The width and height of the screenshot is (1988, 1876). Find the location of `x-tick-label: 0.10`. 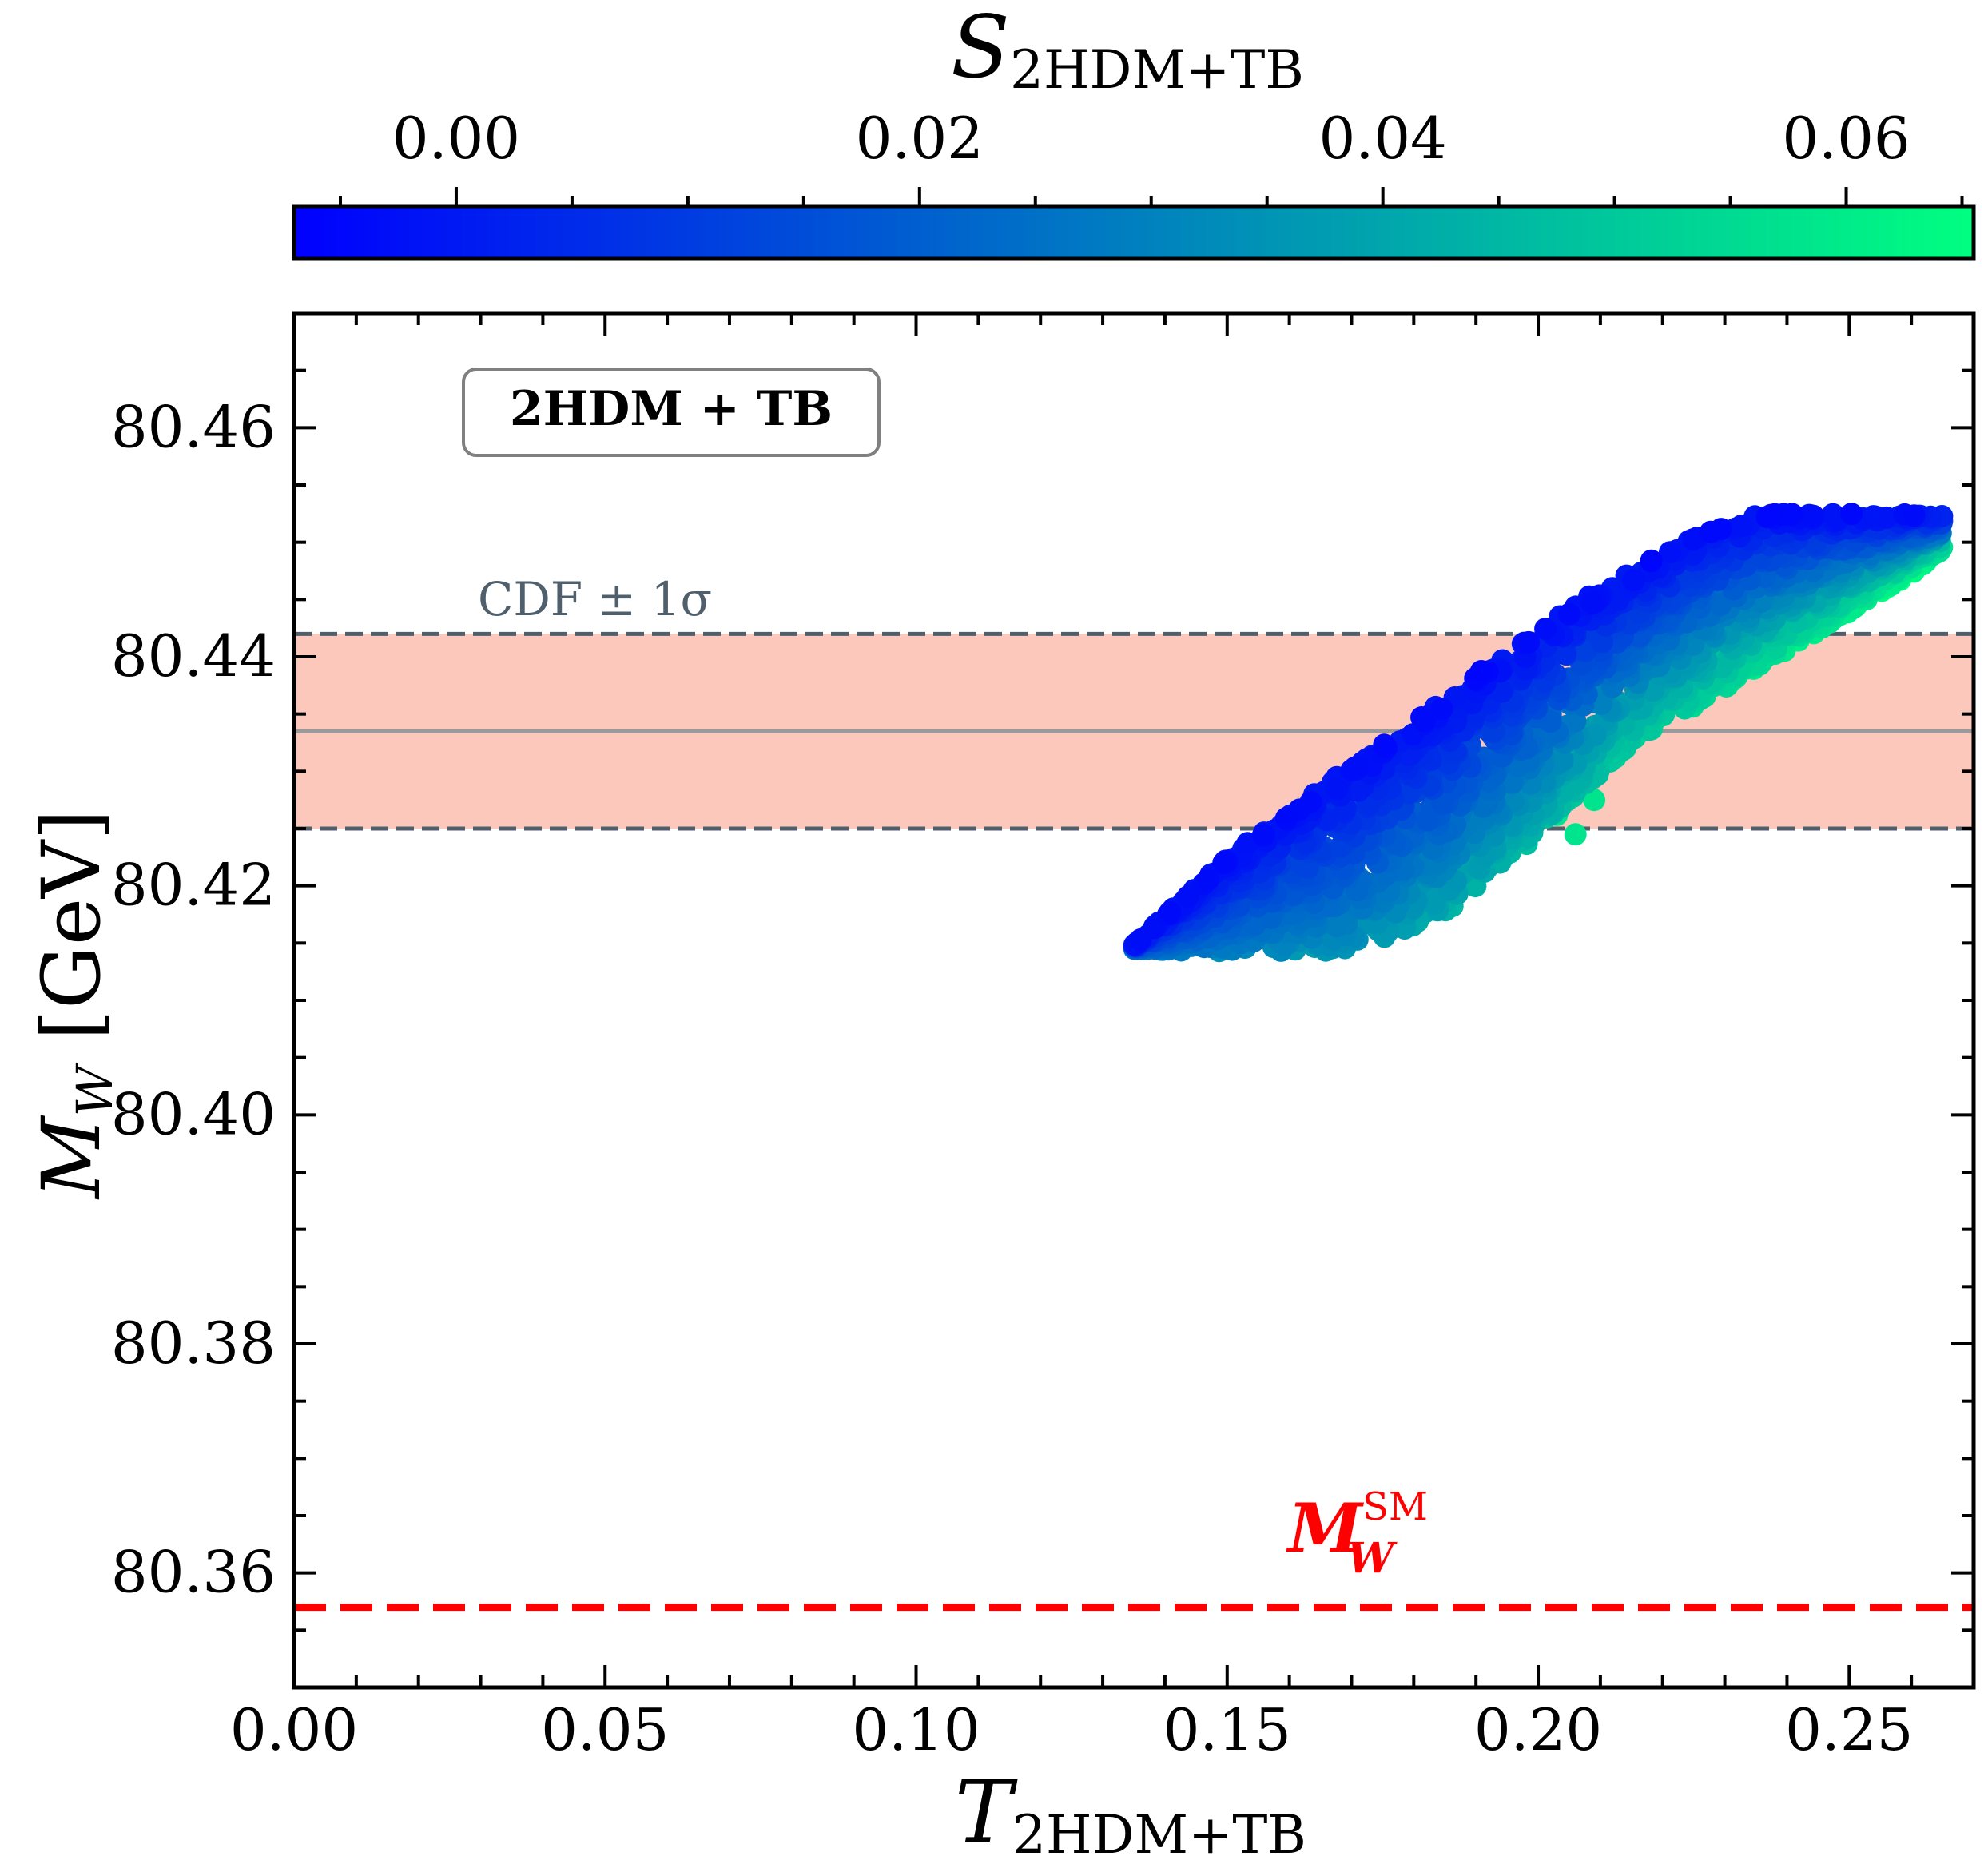

x-tick-label: 0.10 is located at coordinates (916, 1729).